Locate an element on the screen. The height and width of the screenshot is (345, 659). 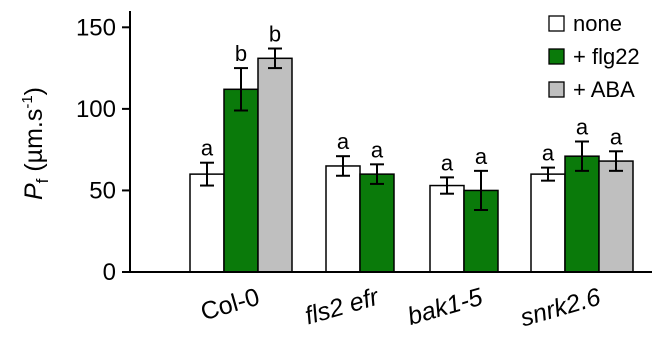
y-axis: 0 50 100 150 is located at coordinates (103, 148).